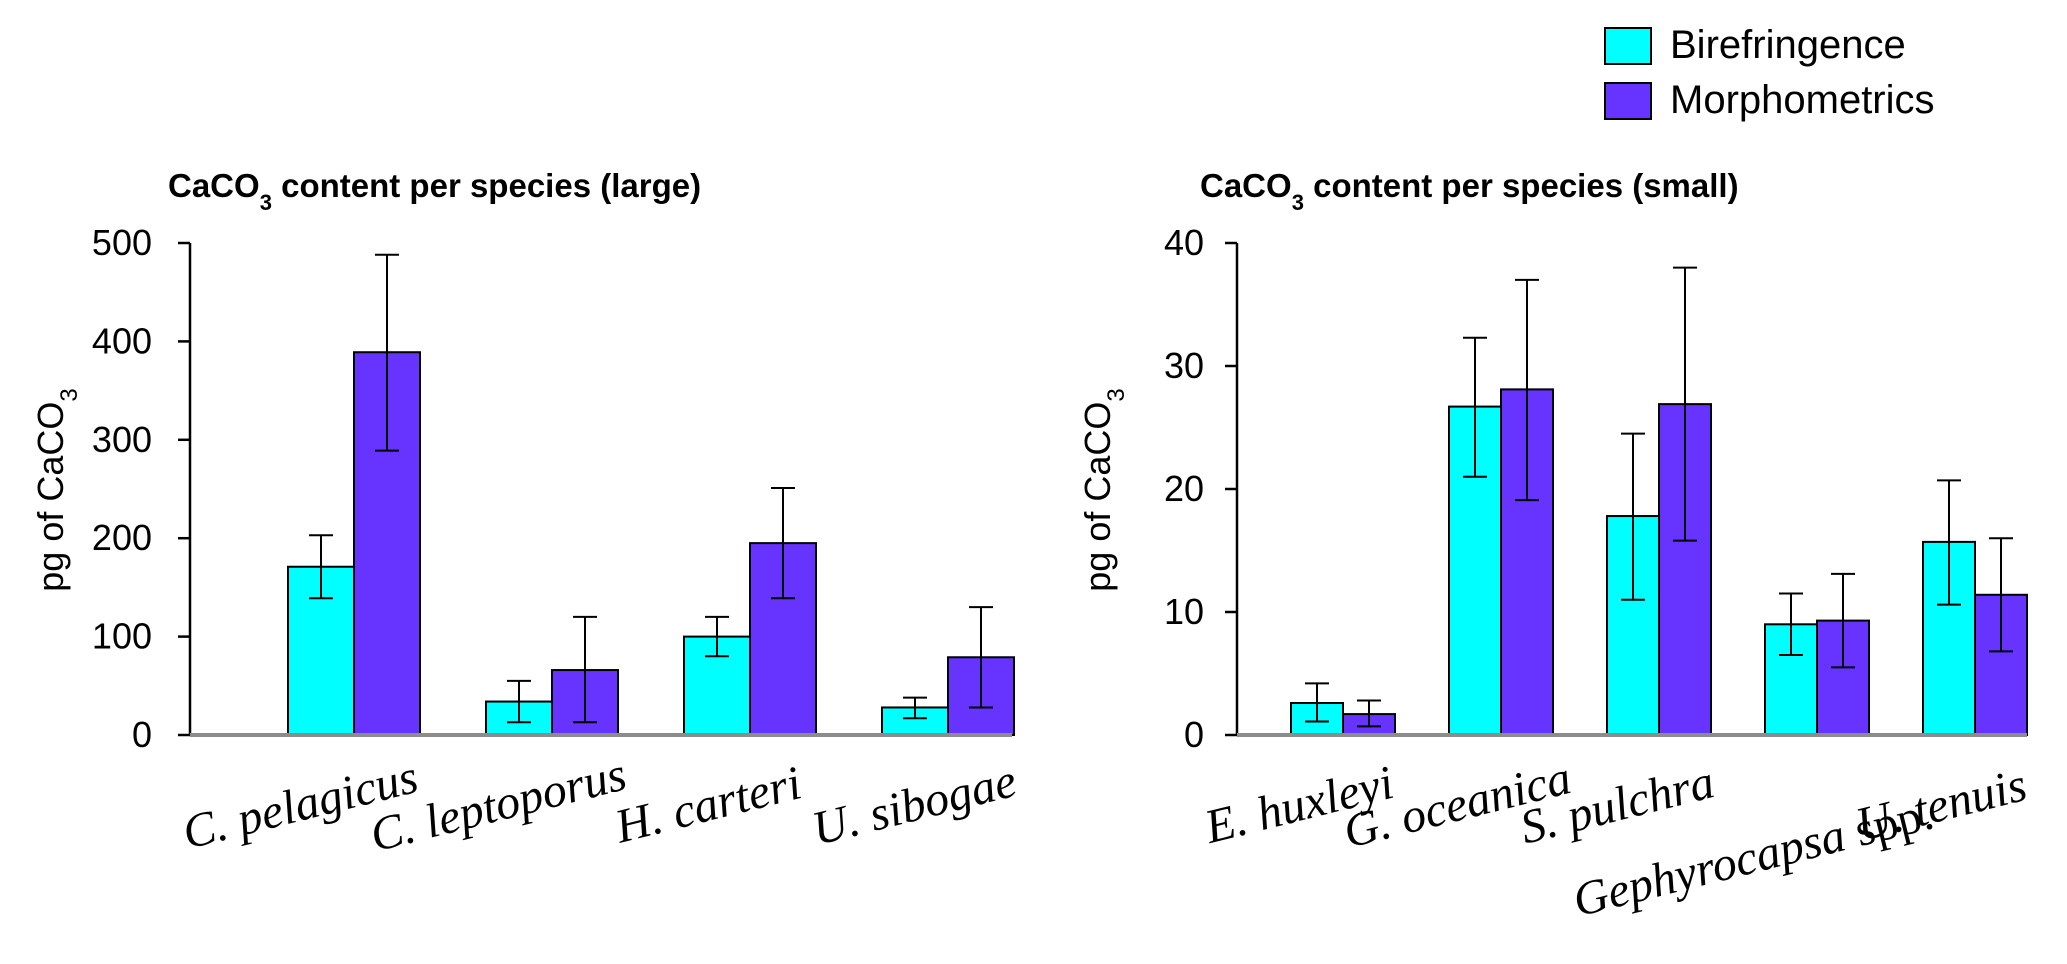  I want to click on y-tick-label: 30, so click(1184, 365).